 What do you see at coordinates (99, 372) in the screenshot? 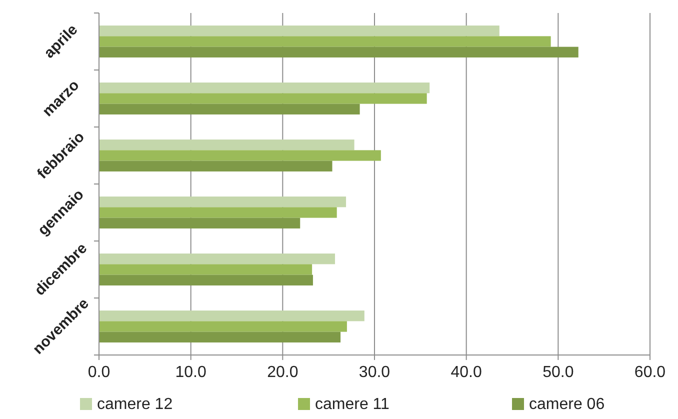
I see `x-tick-label: 0.0` at bounding box center [99, 372].